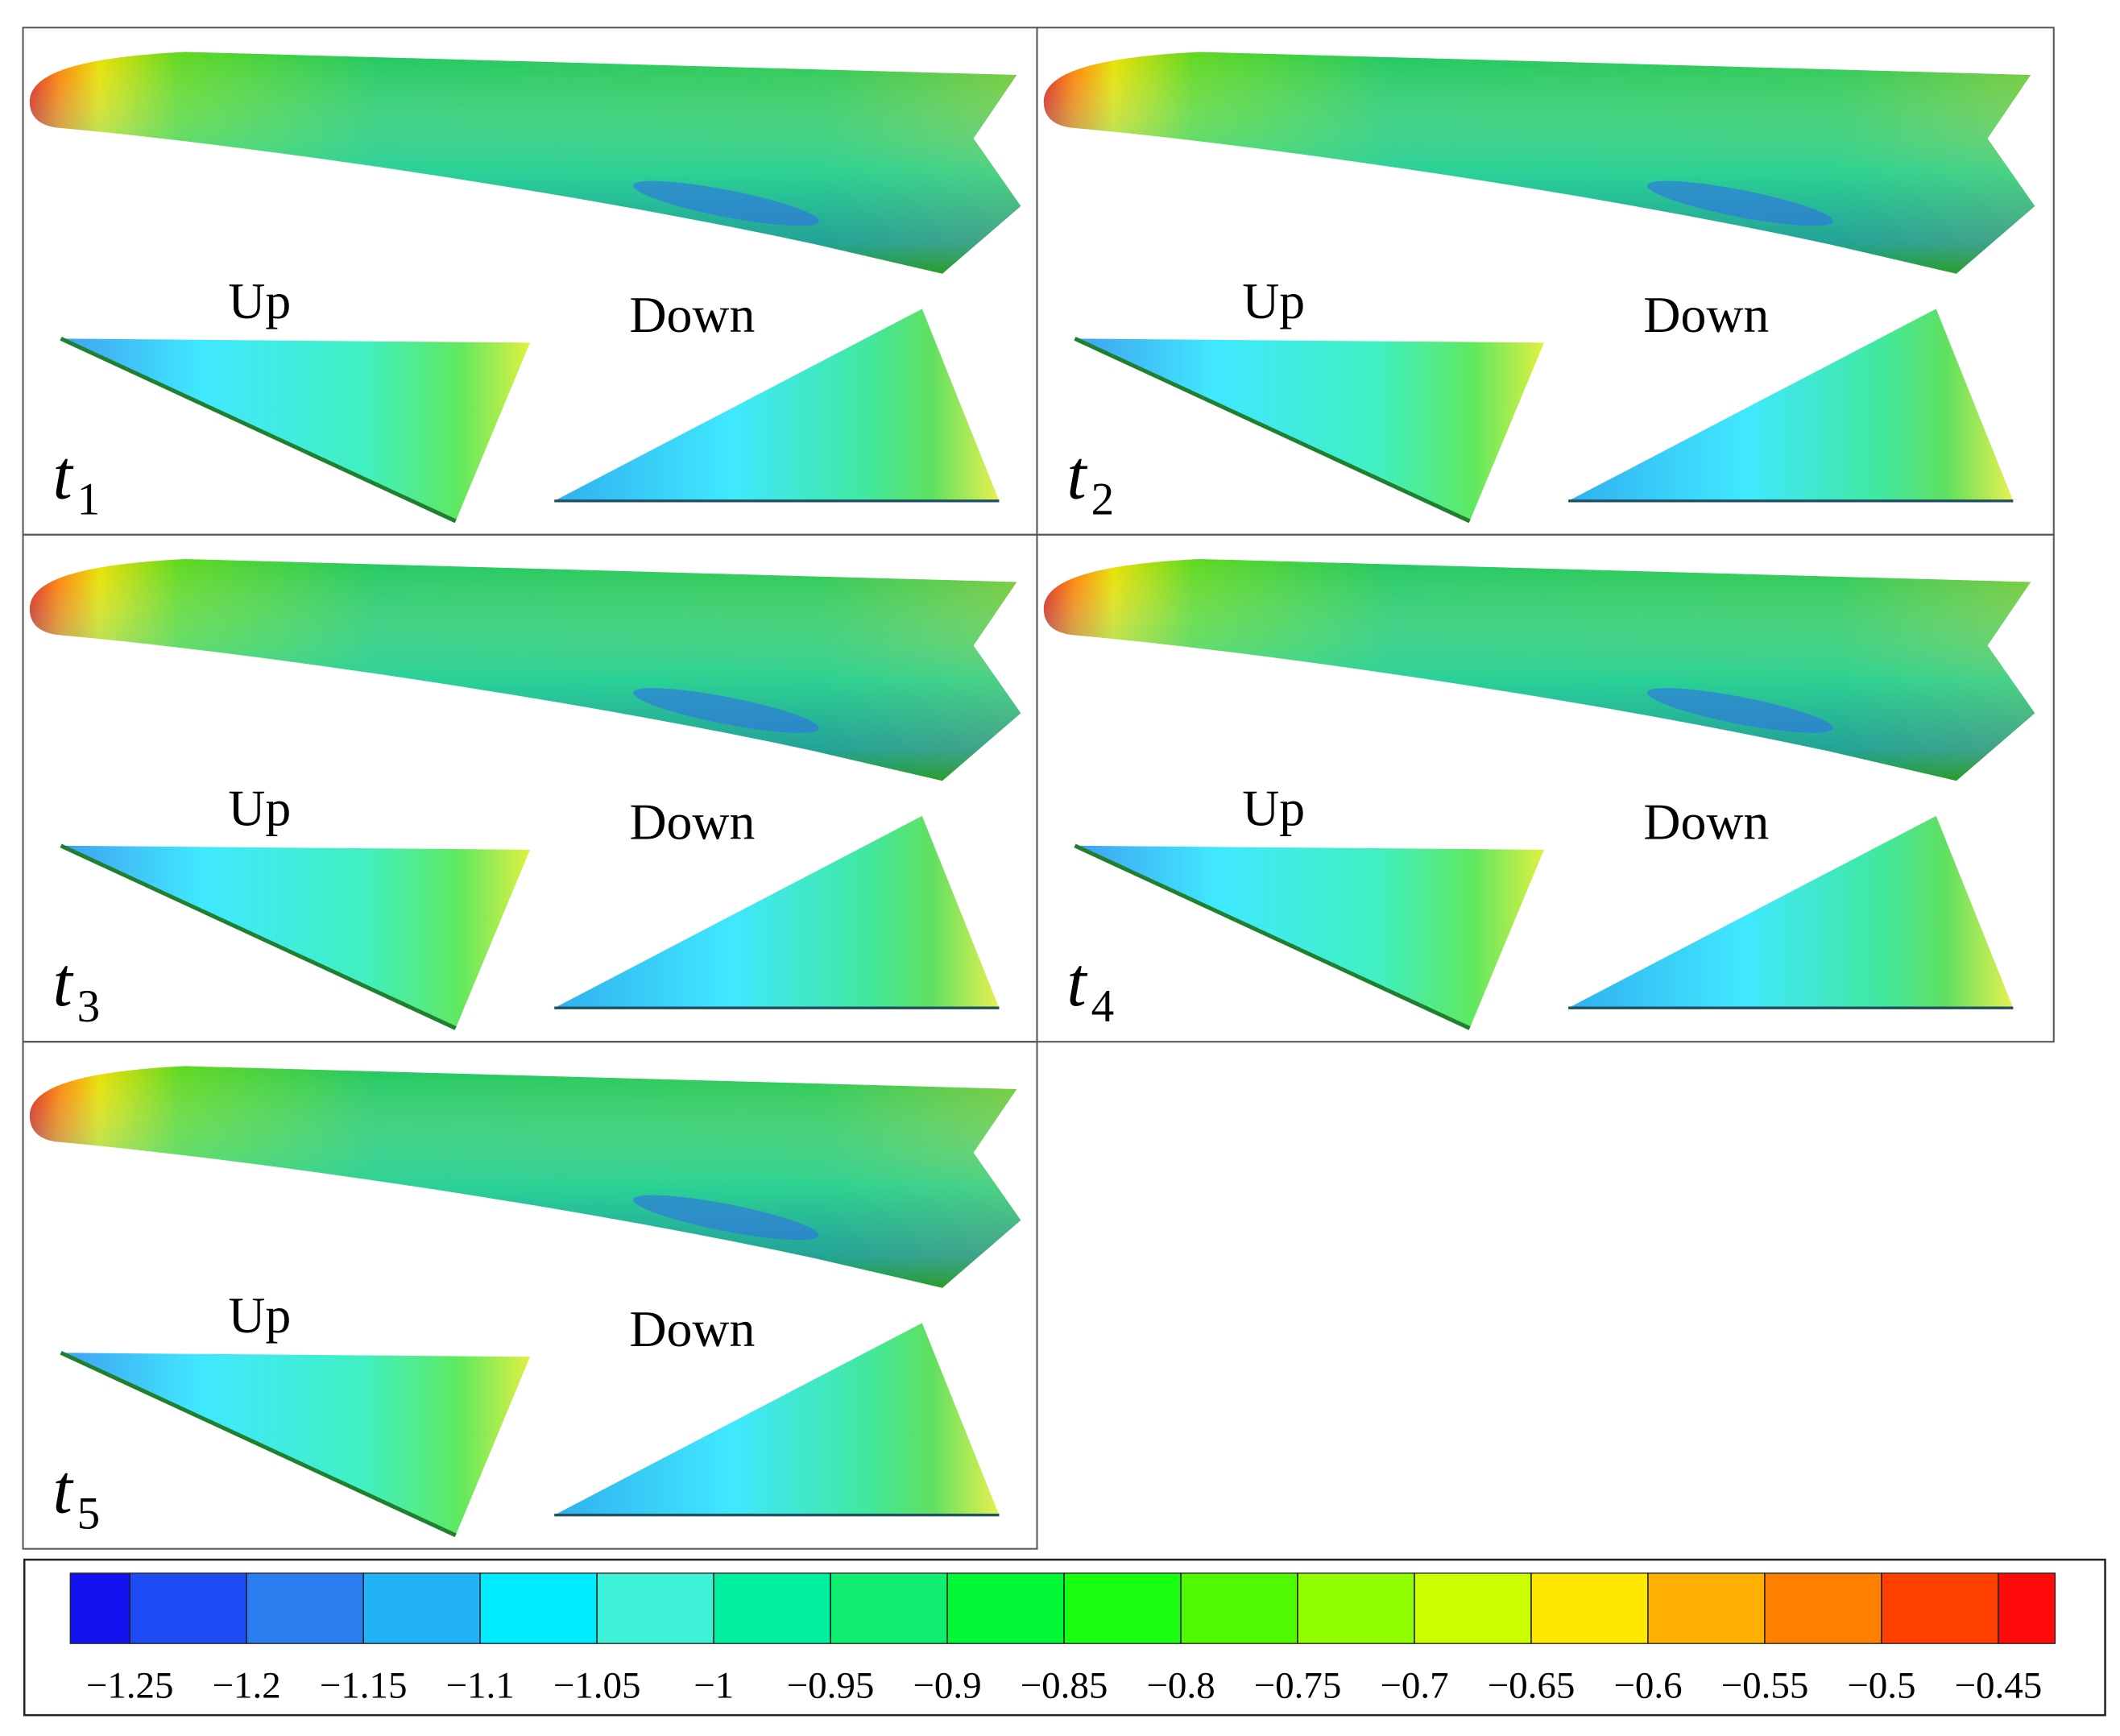 The image size is (2120, 1736). What do you see at coordinates (525, 288) in the screenshot?
I see `panel: Up Down t 1` at bounding box center [525, 288].